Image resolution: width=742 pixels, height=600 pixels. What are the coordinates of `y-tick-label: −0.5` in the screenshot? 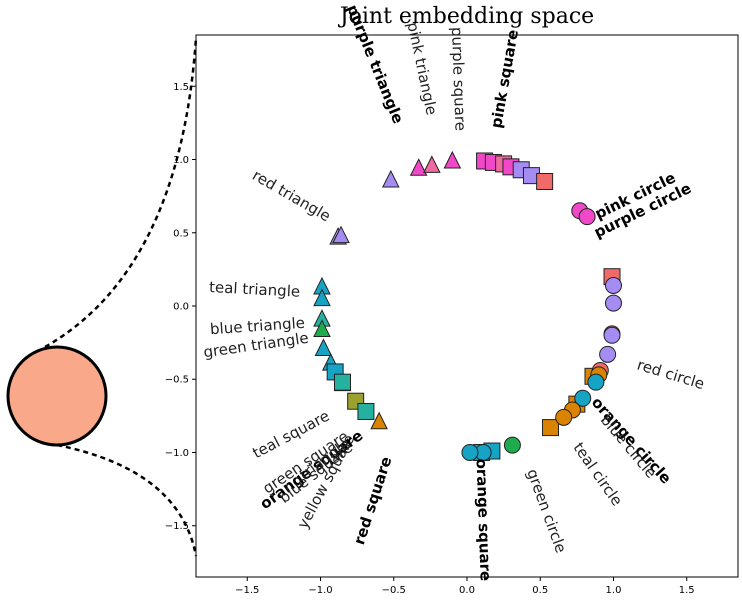 It's located at (177, 380).